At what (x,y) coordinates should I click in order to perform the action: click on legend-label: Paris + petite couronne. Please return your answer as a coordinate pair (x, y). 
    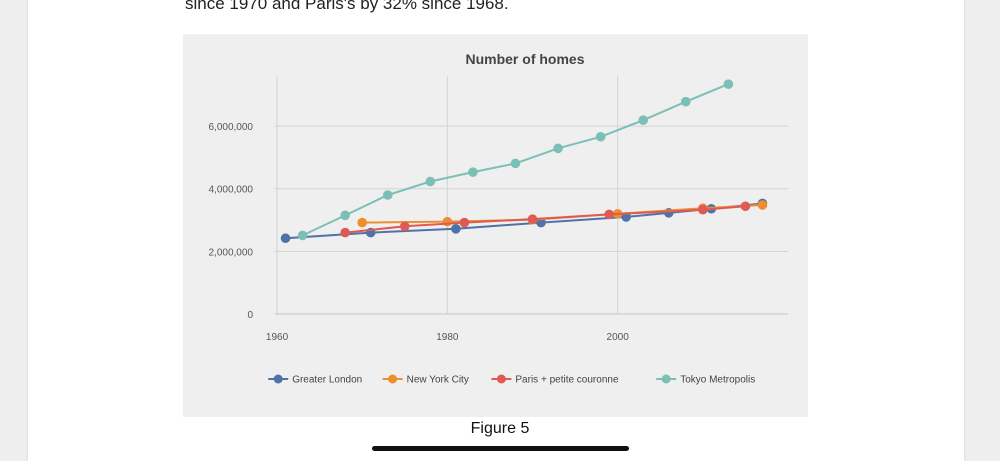
    Looking at the image, I should click on (567, 380).